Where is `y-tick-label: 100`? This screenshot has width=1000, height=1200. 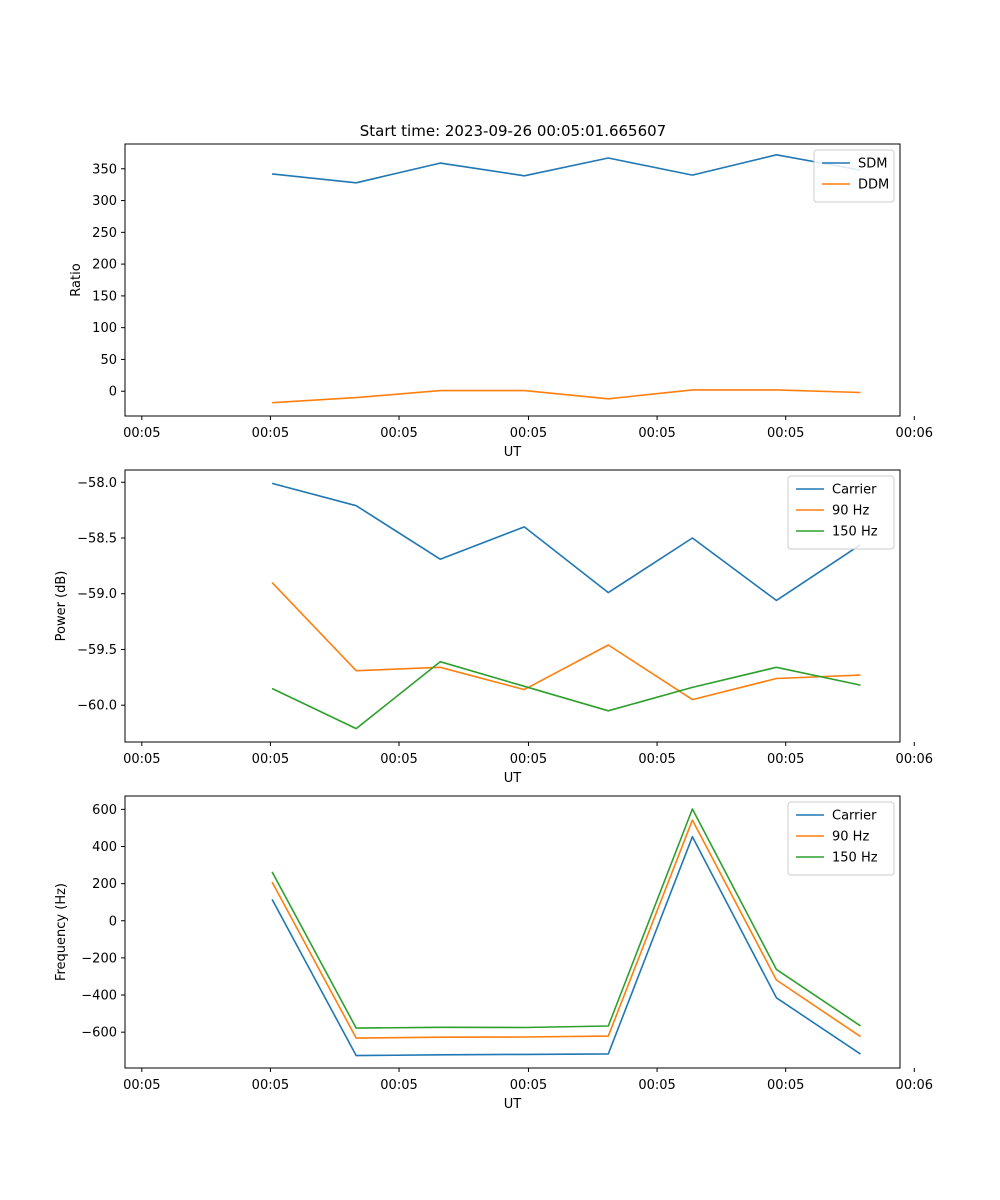 y-tick-label: 100 is located at coordinates (104, 328).